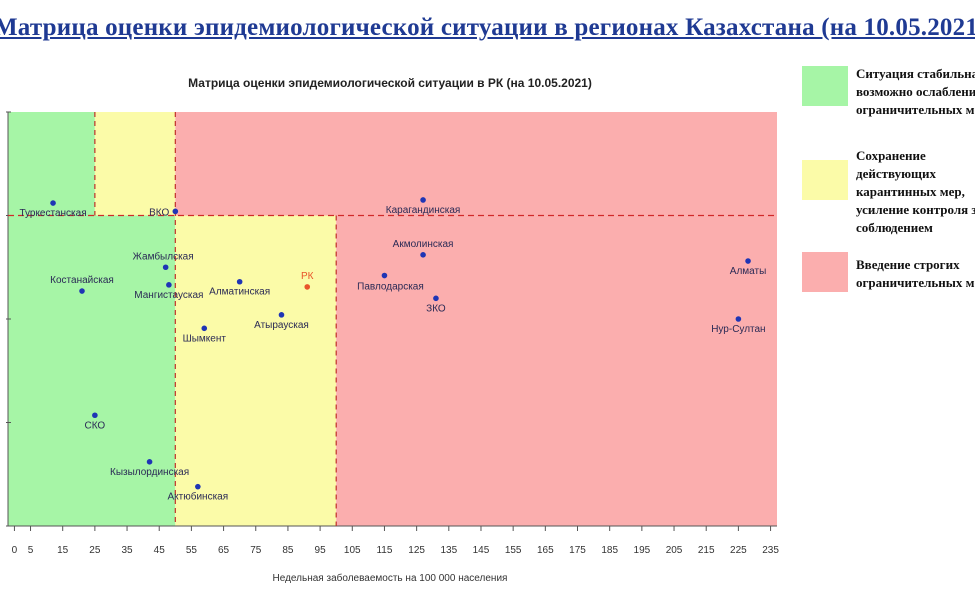  What do you see at coordinates (63, 550) in the screenshot?
I see `x-tick-label-15: 15` at bounding box center [63, 550].